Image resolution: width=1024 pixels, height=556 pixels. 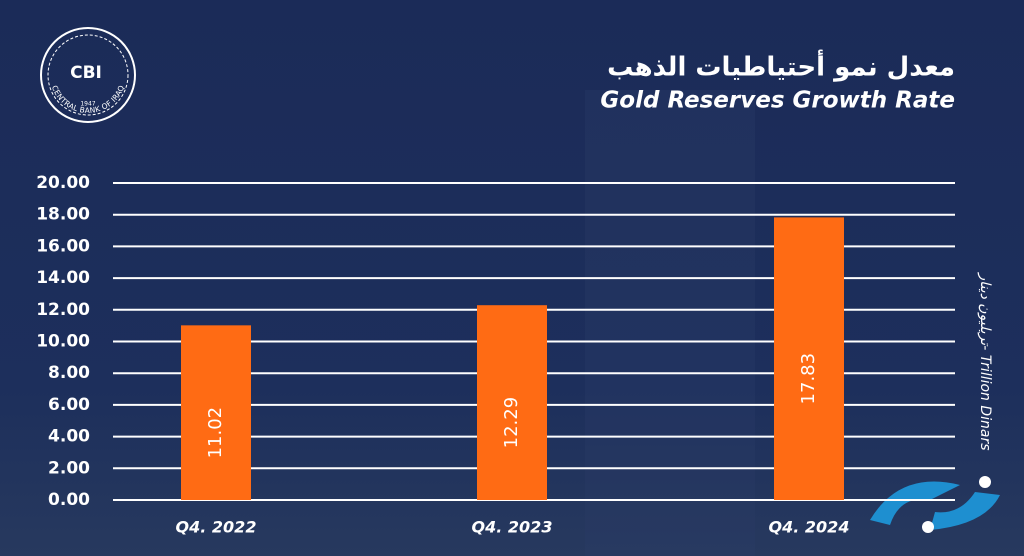 What do you see at coordinates (512, 527) in the screenshot?
I see `x-tick-label: Q4. 2023` at bounding box center [512, 527].